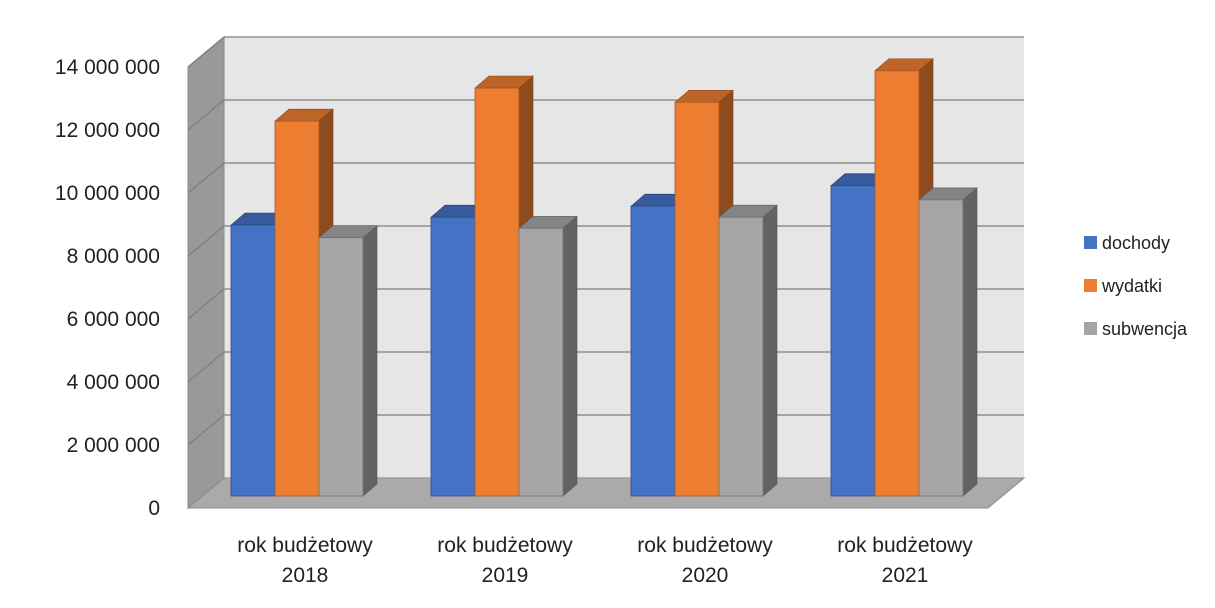 The width and height of the screenshot is (1215, 608). I want to click on y-tick-label: 2 000 000, so click(113, 445).